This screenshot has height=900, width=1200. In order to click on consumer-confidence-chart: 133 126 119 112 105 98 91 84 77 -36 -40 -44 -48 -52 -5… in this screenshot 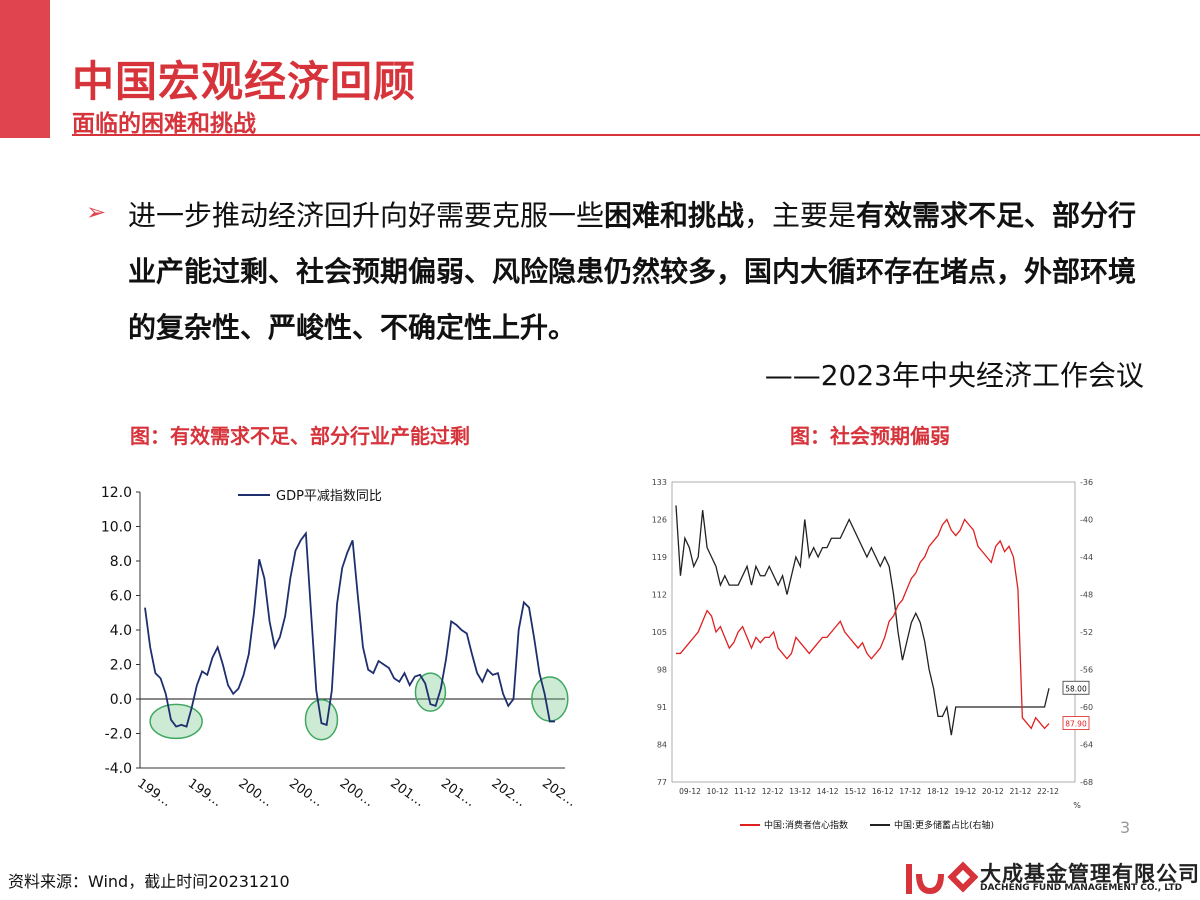, I will do `click(872, 654)`.